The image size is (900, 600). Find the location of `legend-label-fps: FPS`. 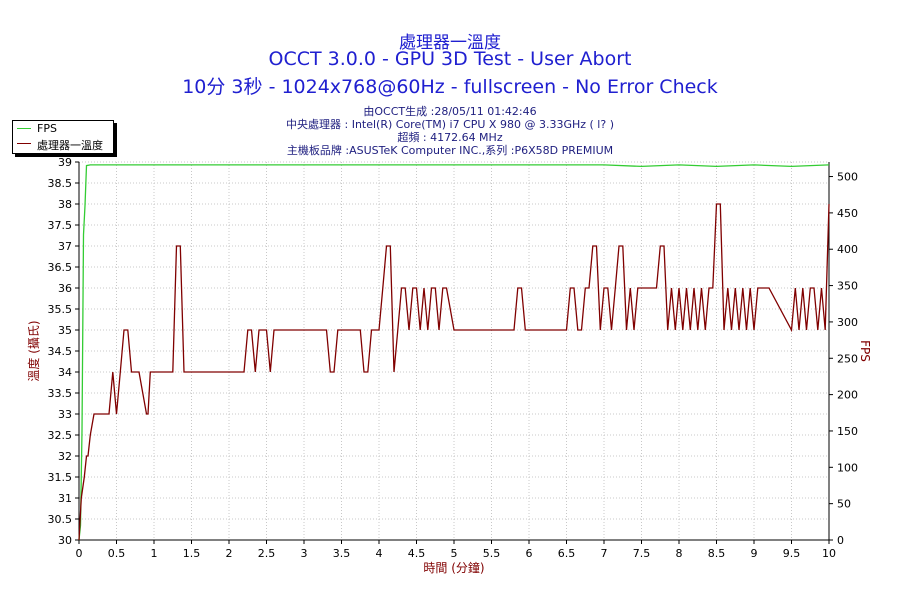

legend-label-fps: FPS is located at coordinates (47, 128).